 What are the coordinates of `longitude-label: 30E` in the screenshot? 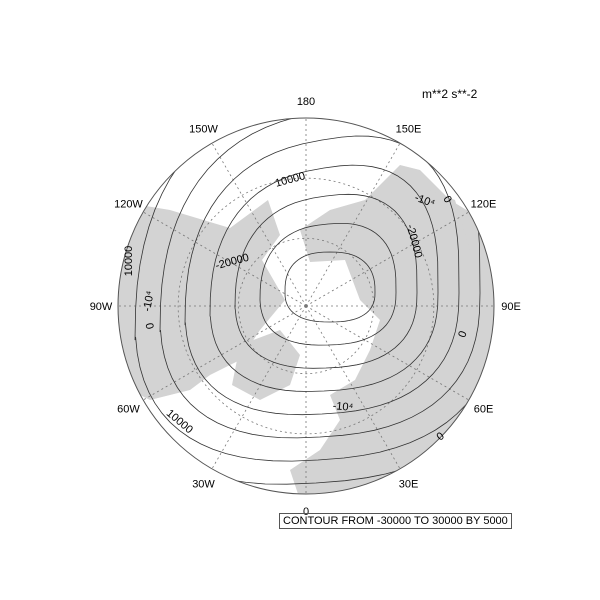 It's located at (409, 485).